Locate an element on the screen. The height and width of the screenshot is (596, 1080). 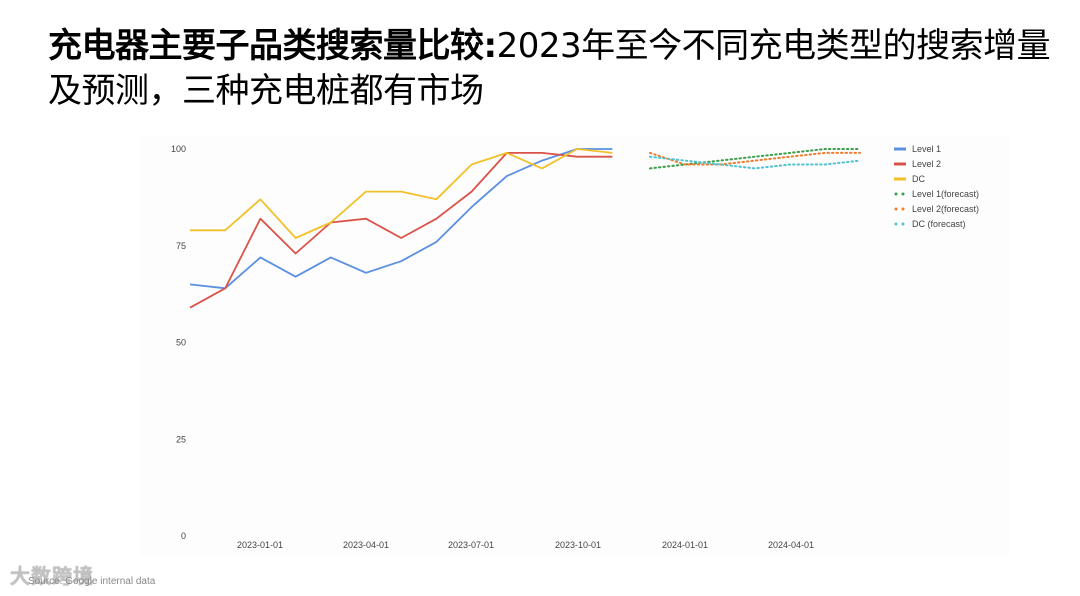
series-line-dc is located at coordinates (401, 193).